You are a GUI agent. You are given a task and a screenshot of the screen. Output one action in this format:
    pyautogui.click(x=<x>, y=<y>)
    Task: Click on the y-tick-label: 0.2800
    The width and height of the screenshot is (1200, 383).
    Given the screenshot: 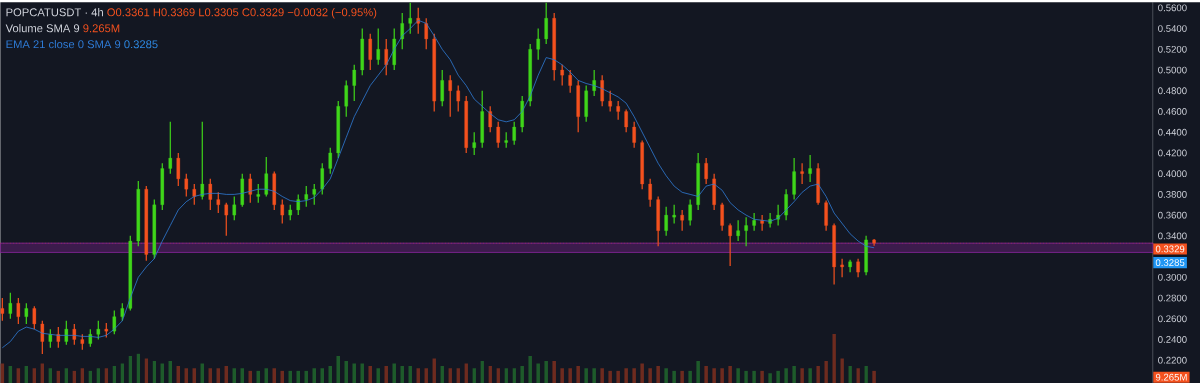 What is the action you would take?
    pyautogui.click(x=1172, y=298)
    